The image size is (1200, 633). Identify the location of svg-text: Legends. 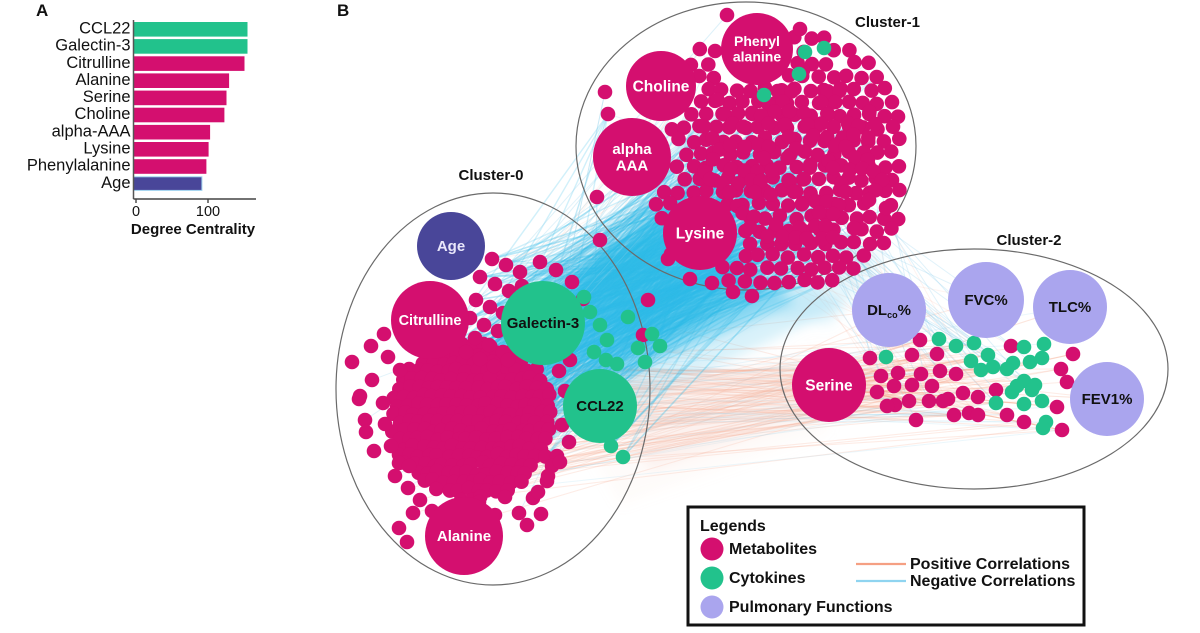
(733, 526).